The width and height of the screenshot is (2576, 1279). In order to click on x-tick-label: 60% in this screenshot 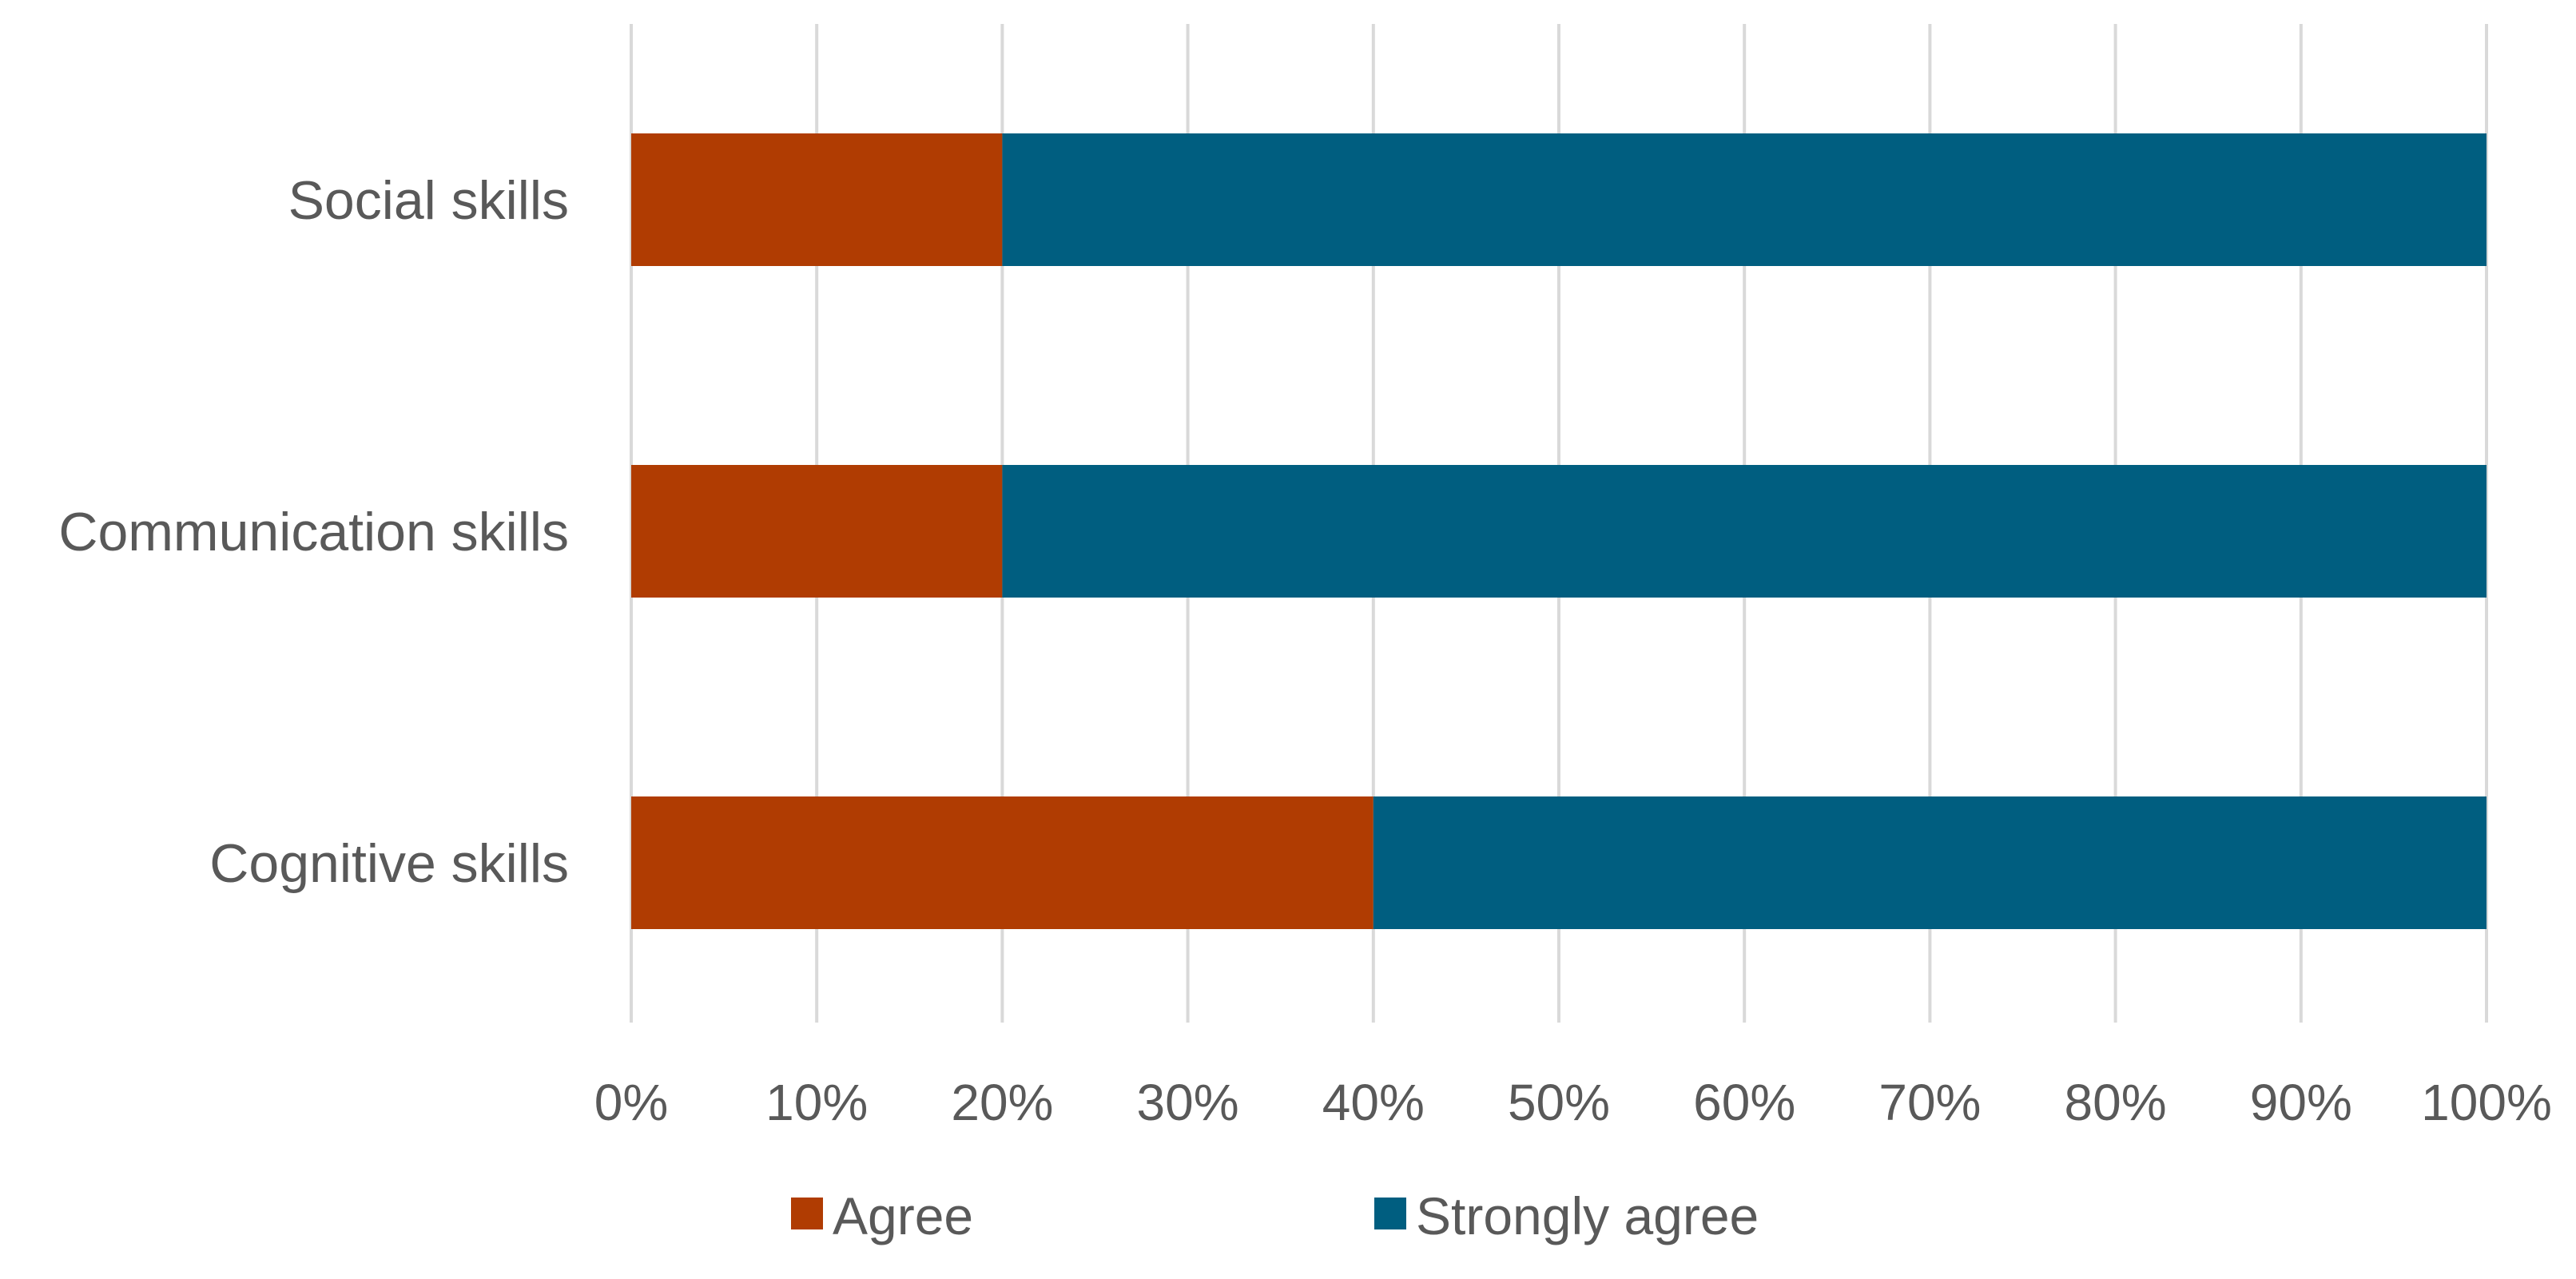, I will do `click(1744, 1102)`.